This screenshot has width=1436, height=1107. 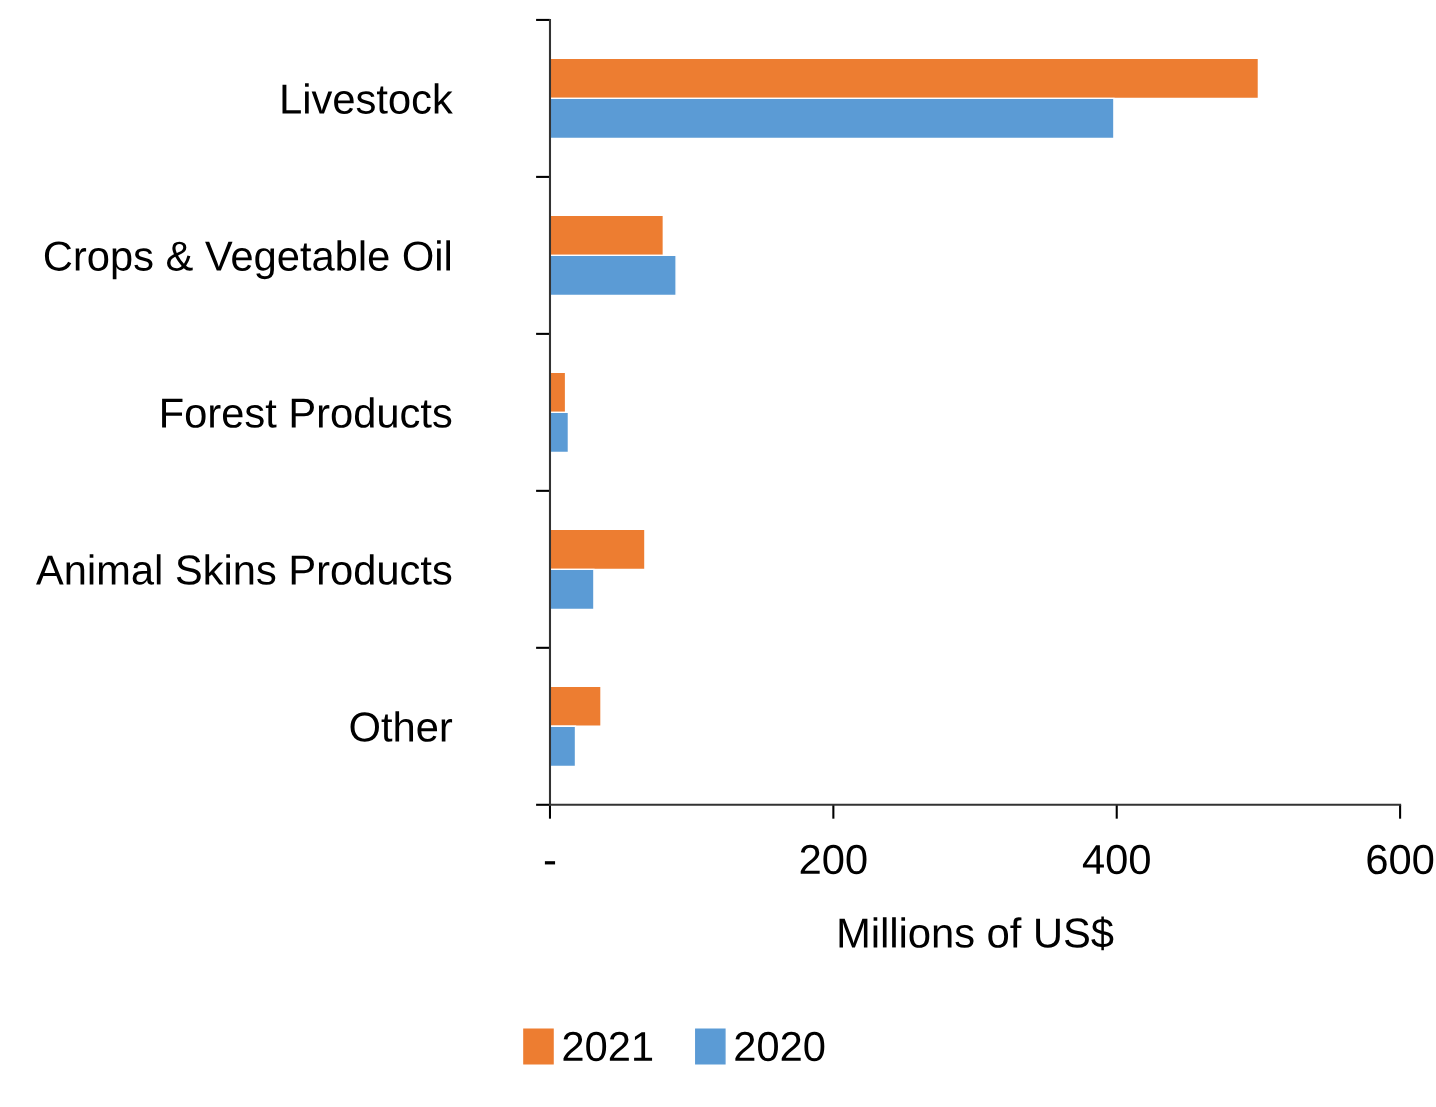 I want to click on x-tick-label: -, so click(x=550, y=863).